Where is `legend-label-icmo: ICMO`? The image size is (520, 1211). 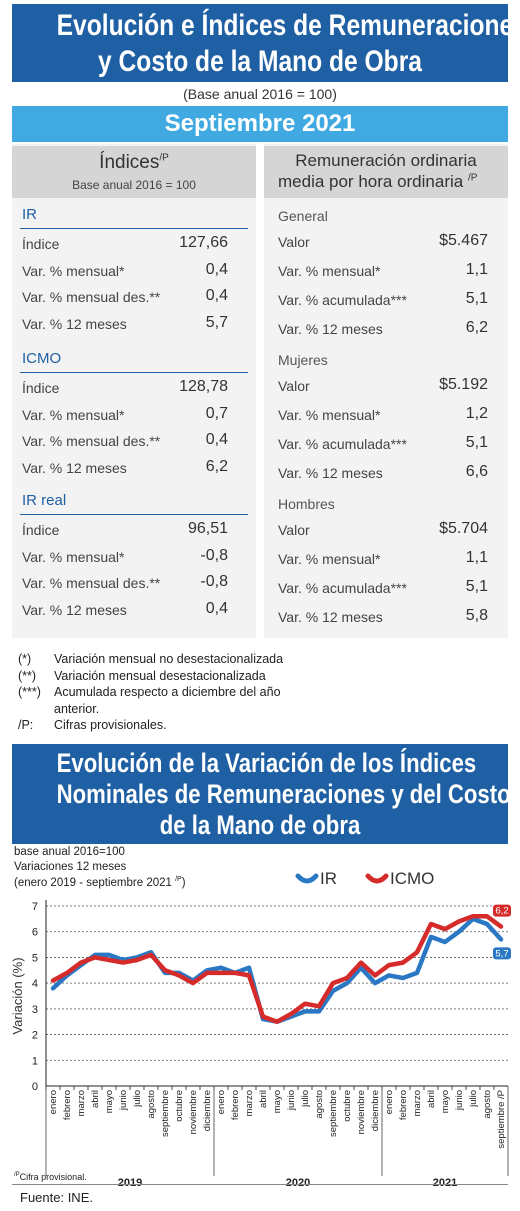
legend-label-icmo: ICMO is located at coordinates (412, 878).